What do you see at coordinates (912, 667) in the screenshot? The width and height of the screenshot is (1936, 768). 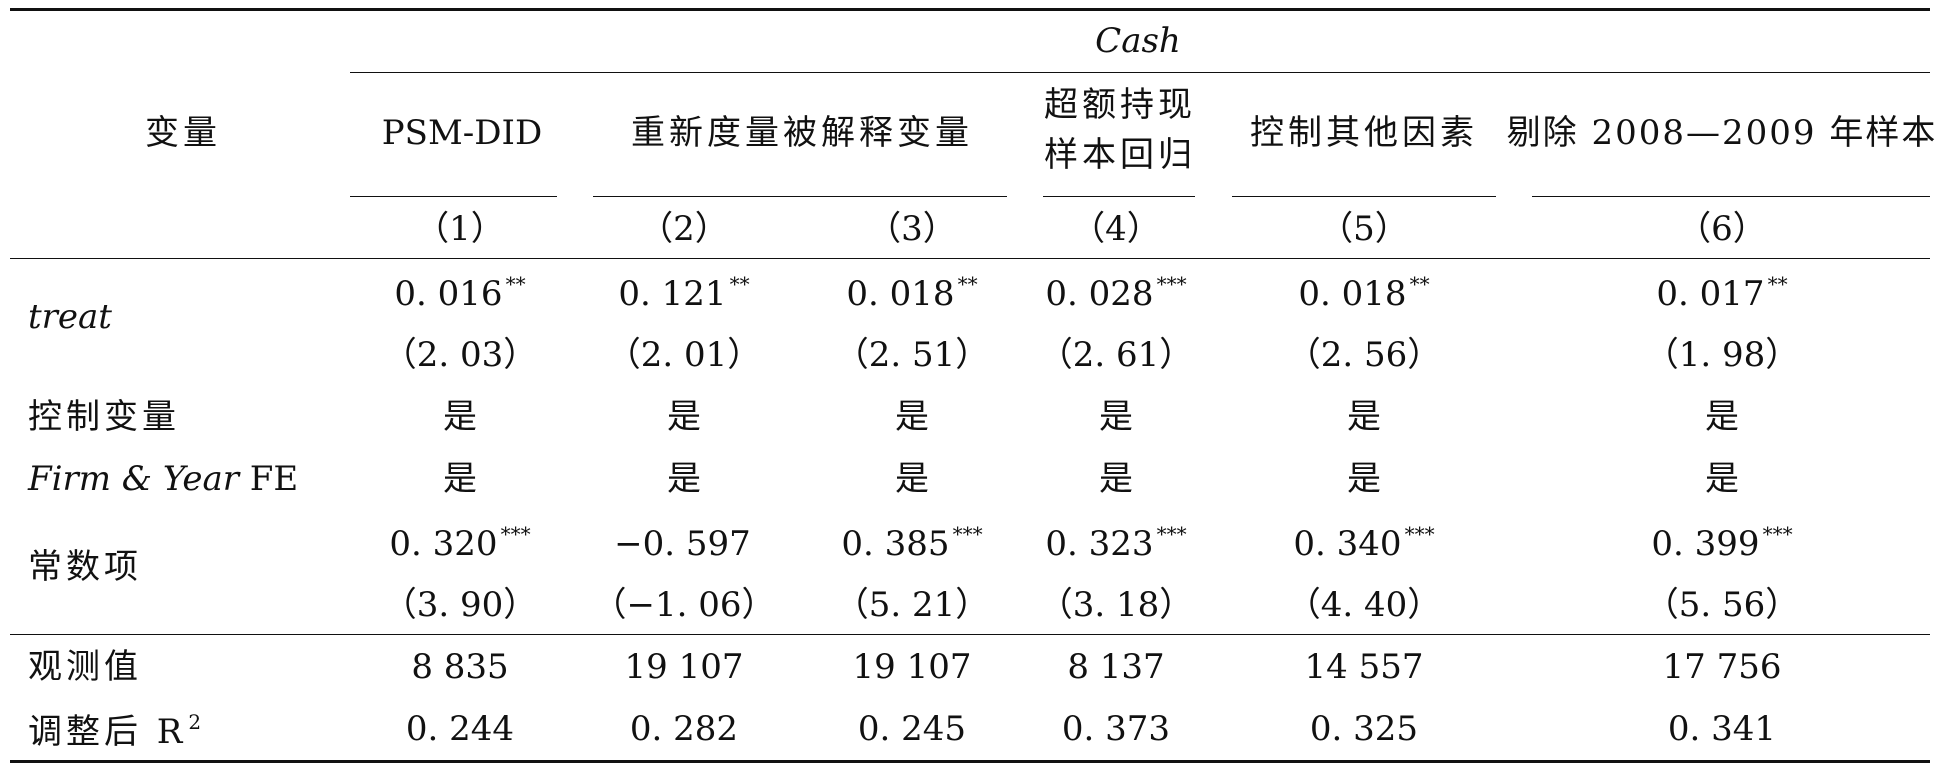 I see `observations-value-3: 19 107` at bounding box center [912, 667].